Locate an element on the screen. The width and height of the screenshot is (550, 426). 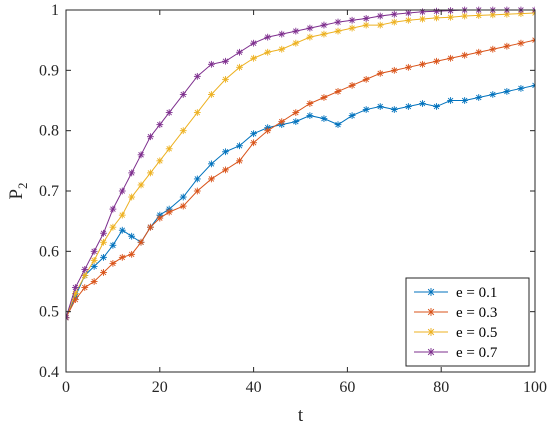
x-axis-label: t is located at coordinates (301, 415).